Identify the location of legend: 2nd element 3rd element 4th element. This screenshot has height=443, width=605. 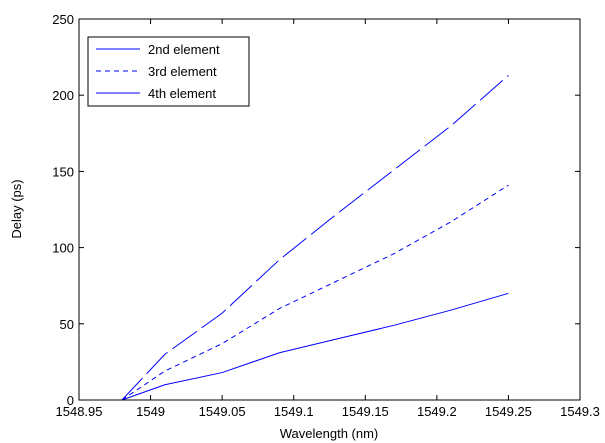
(168, 71).